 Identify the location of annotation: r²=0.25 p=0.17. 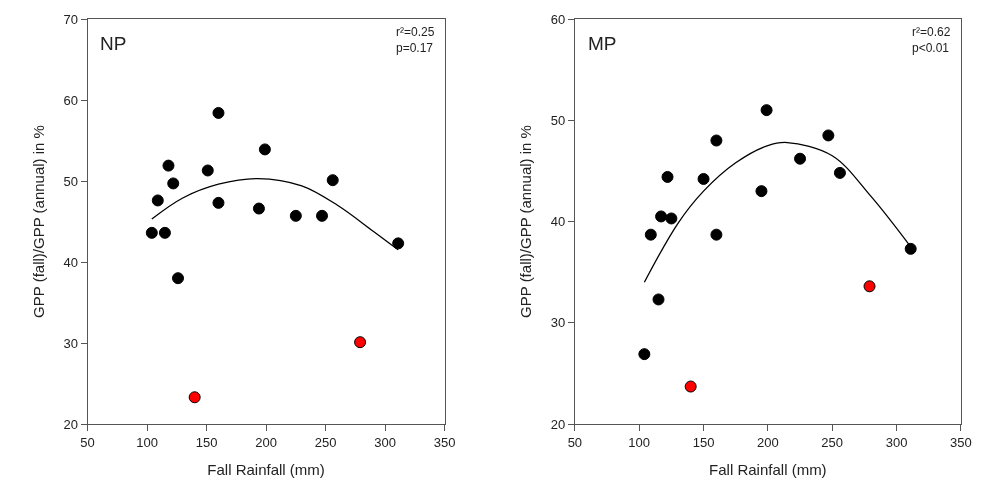
(415, 40).